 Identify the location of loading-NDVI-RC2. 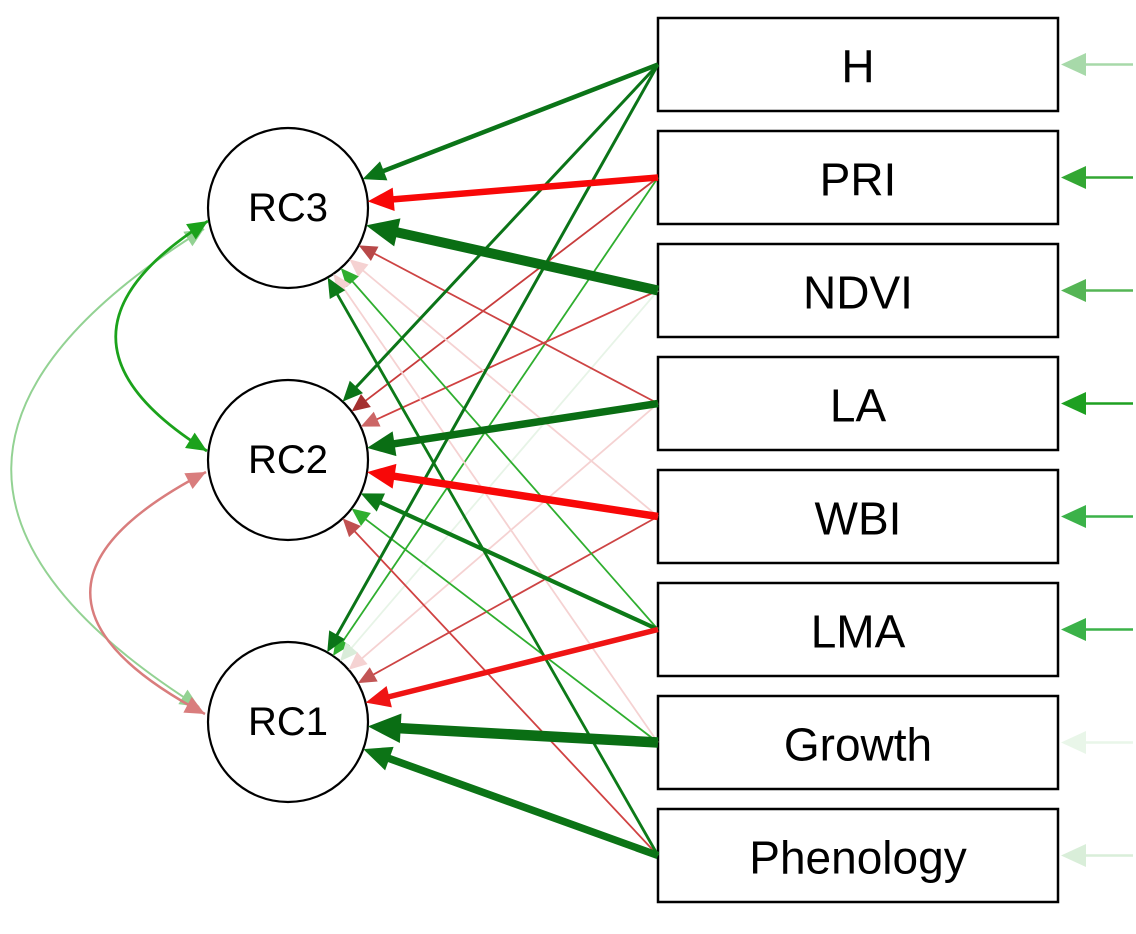
(509, 358).